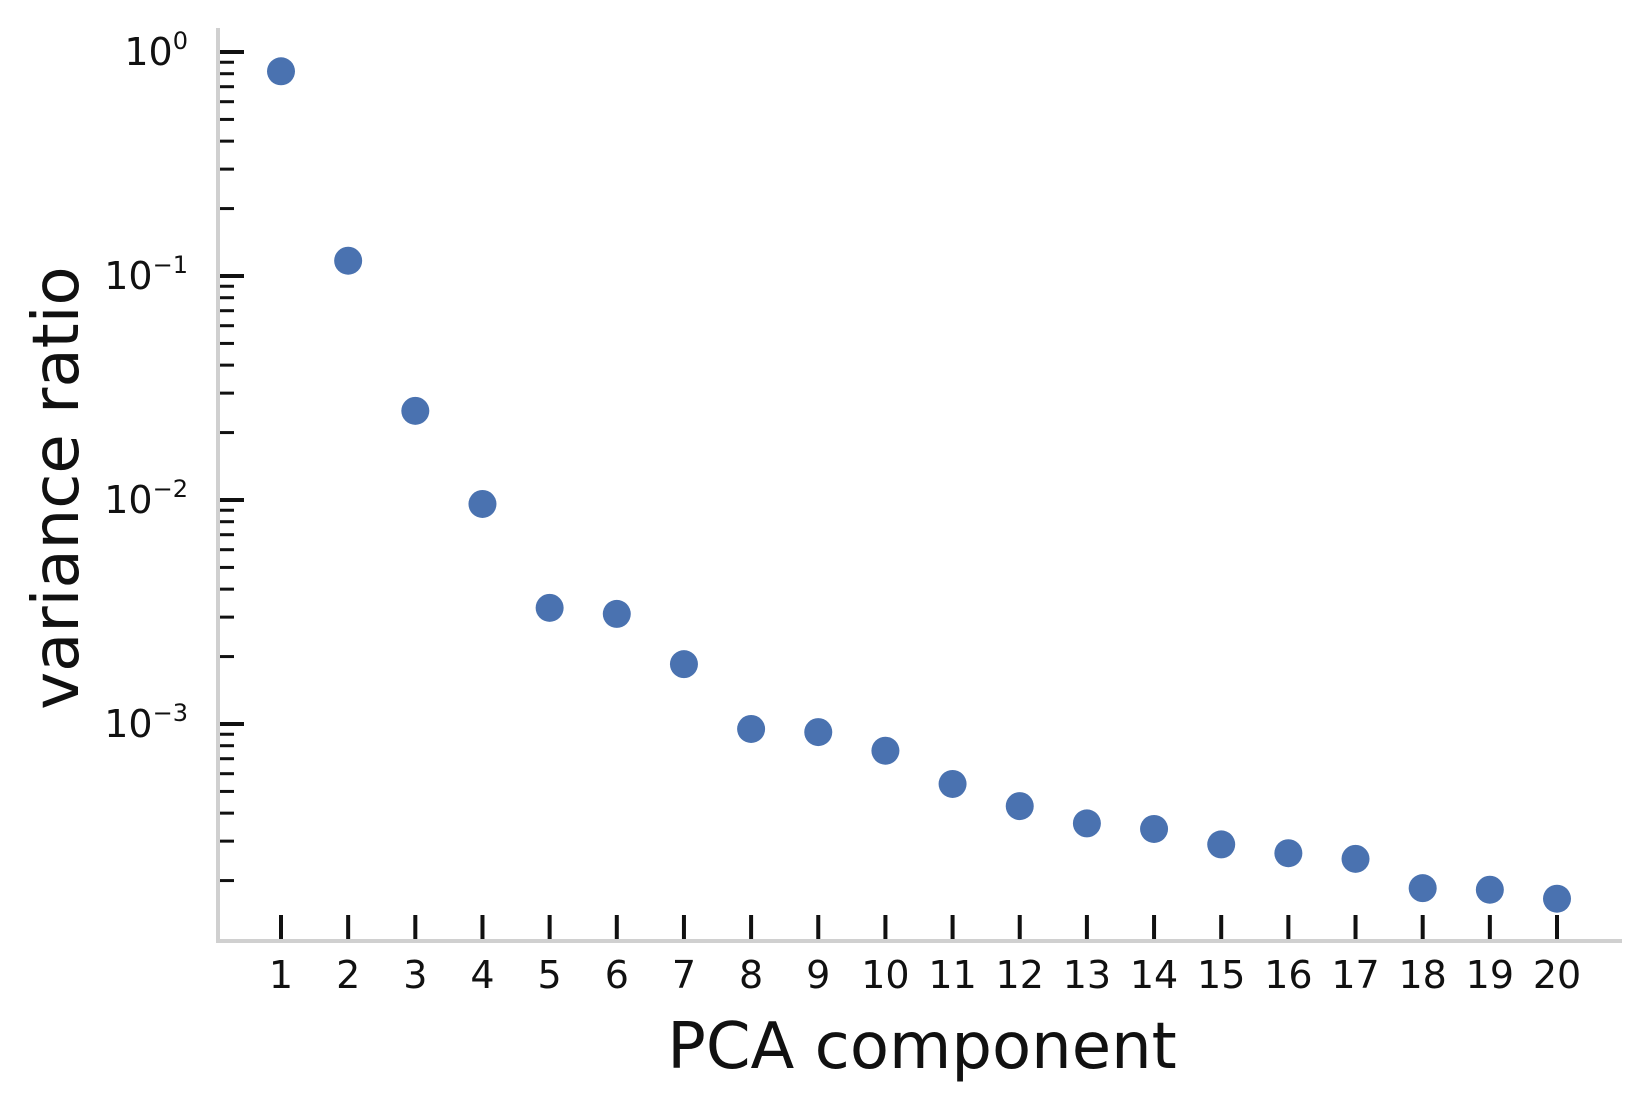 This screenshot has height=1115, width=1642. What do you see at coordinates (818, 975) in the screenshot?
I see `x-tick-label: 9` at bounding box center [818, 975].